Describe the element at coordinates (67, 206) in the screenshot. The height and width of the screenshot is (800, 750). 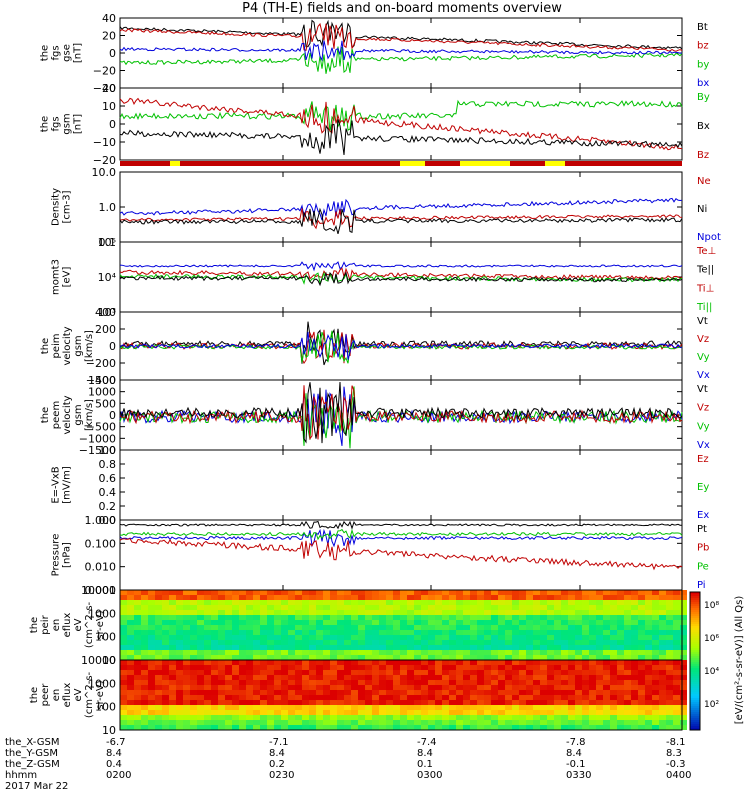
I see `y-axis-label: [cm-3]` at that location.